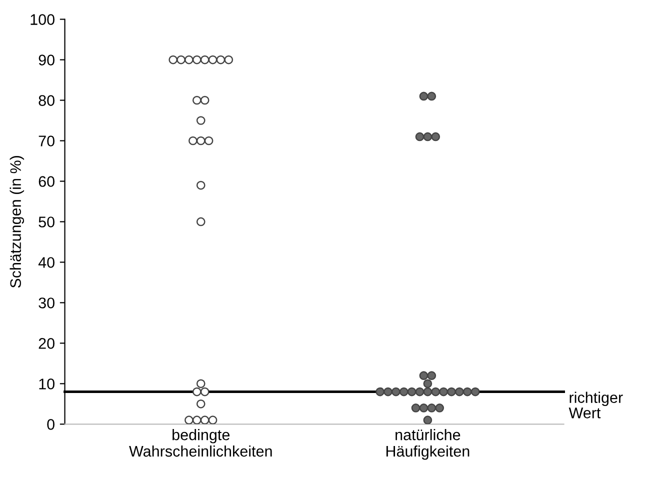  I want to click on y-tick-label: 70, so click(46, 141).